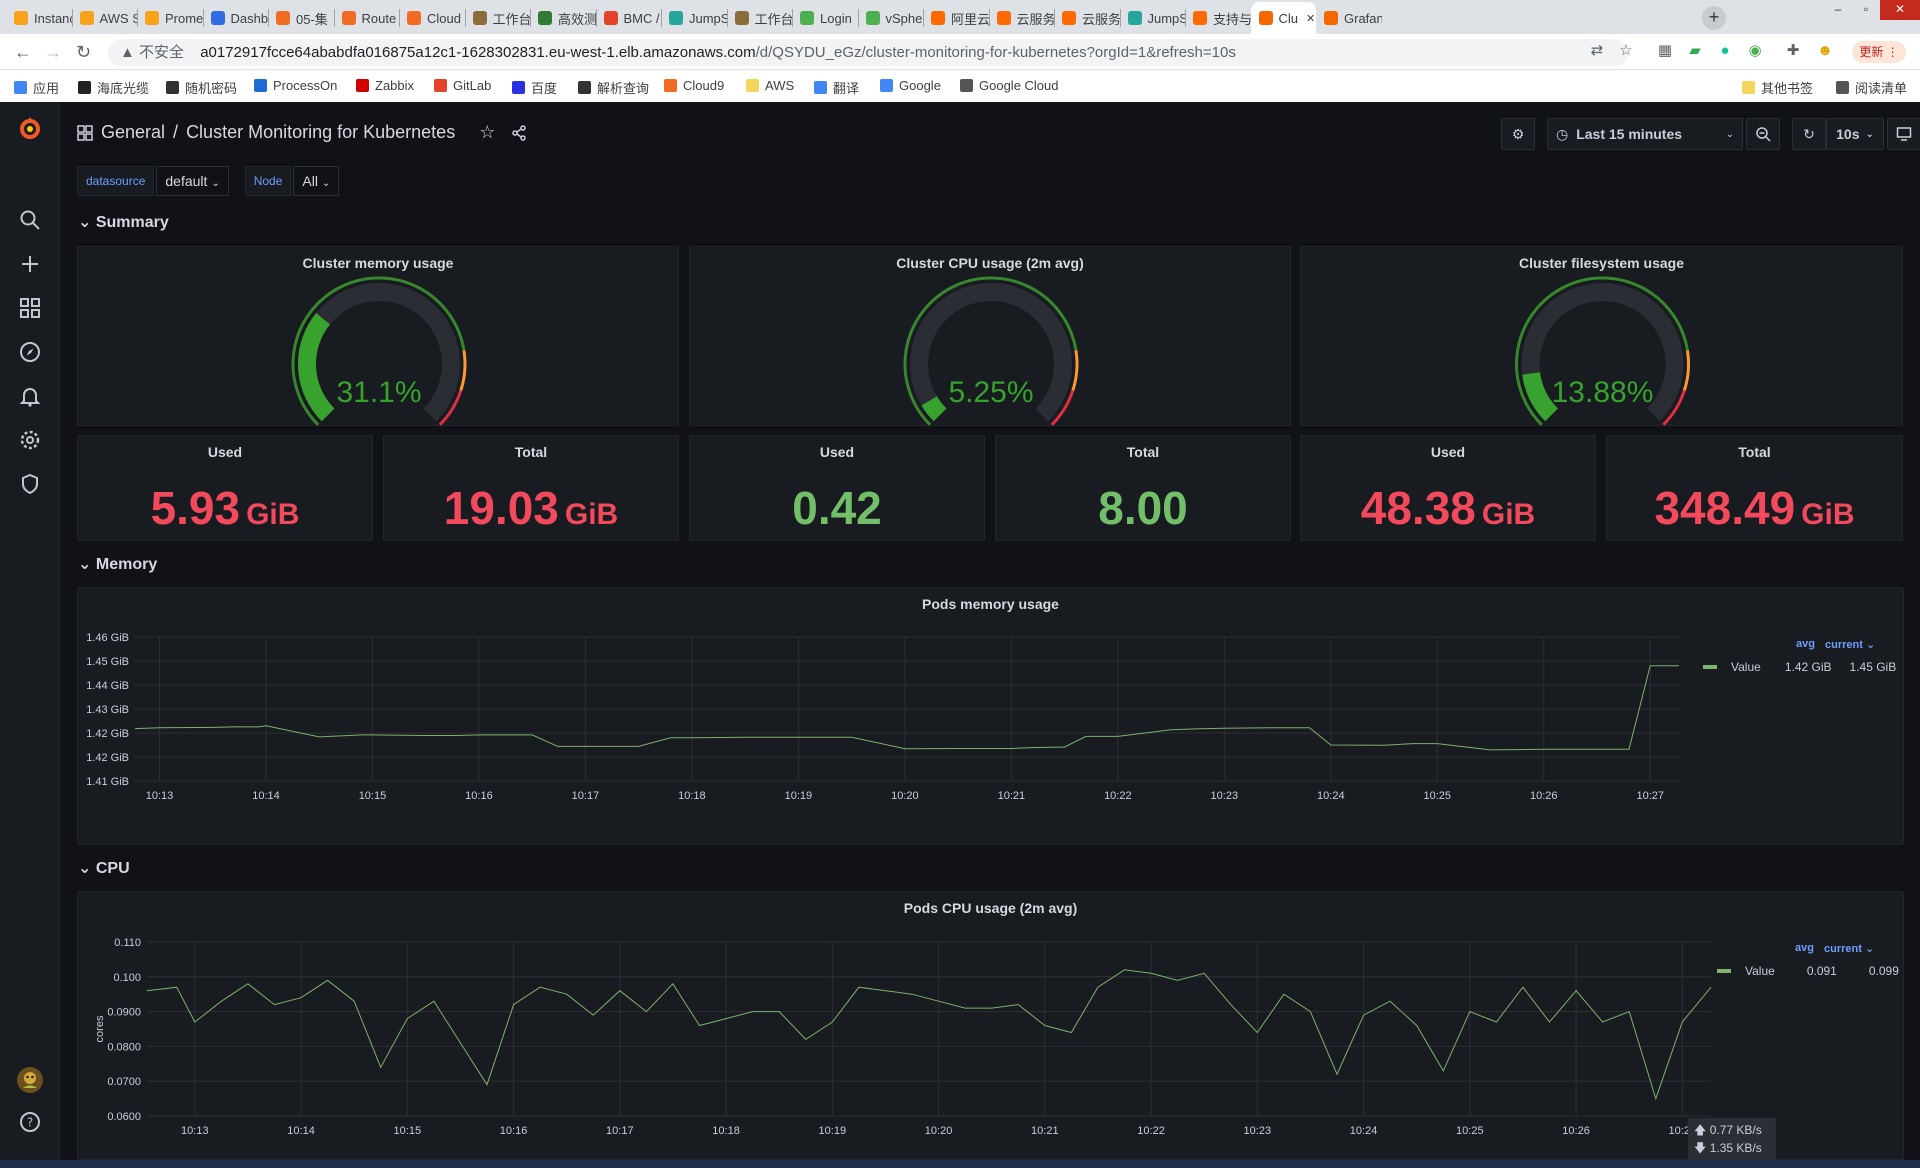 The height and width of the screenshot is (1168, 1920). I want to click on bookmark-item: 百度, so click(534, 87).